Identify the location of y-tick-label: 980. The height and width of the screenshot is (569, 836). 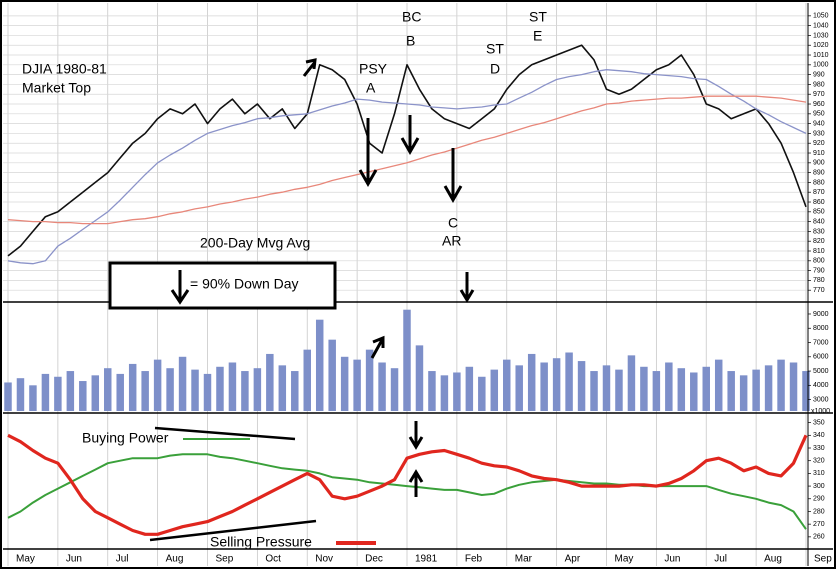
(819, 84).